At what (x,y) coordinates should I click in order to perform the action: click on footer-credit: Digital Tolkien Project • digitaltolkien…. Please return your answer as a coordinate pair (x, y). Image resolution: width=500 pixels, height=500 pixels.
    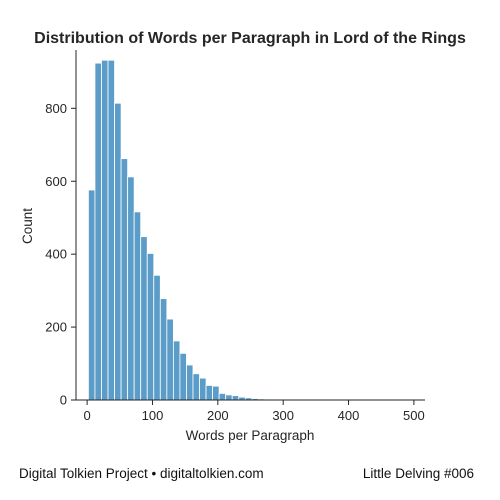
    Looking at the image, I should click on (141, 473).